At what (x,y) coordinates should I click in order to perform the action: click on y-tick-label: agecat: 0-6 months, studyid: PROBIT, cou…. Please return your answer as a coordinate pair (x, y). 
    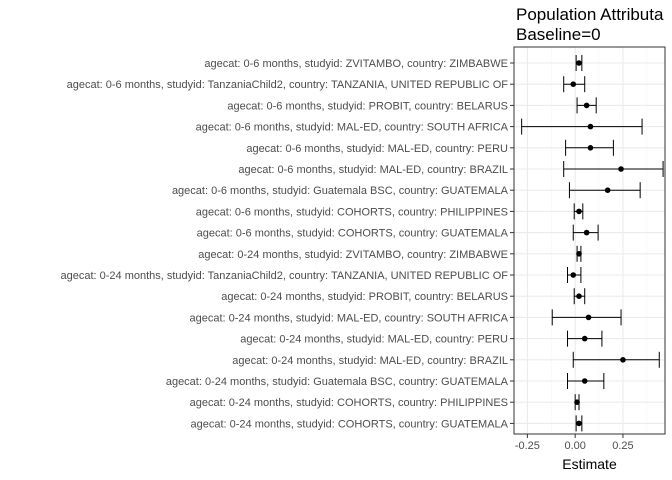
    Looking at the image, I should click on (367, 106).